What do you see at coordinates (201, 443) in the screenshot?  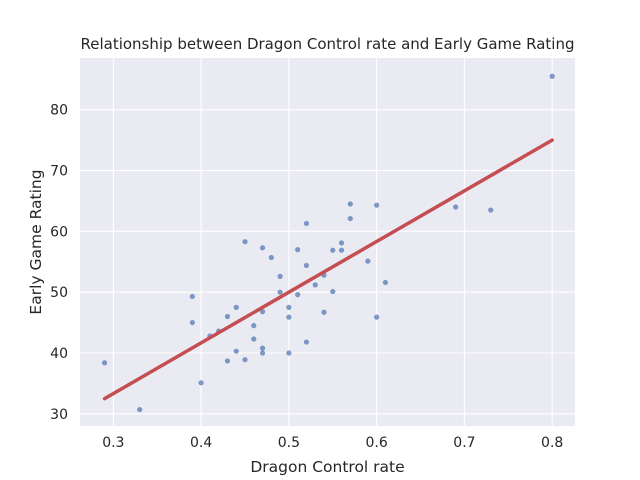 I see `x-tick-label: 0.4` at bounding box center [201, 443].